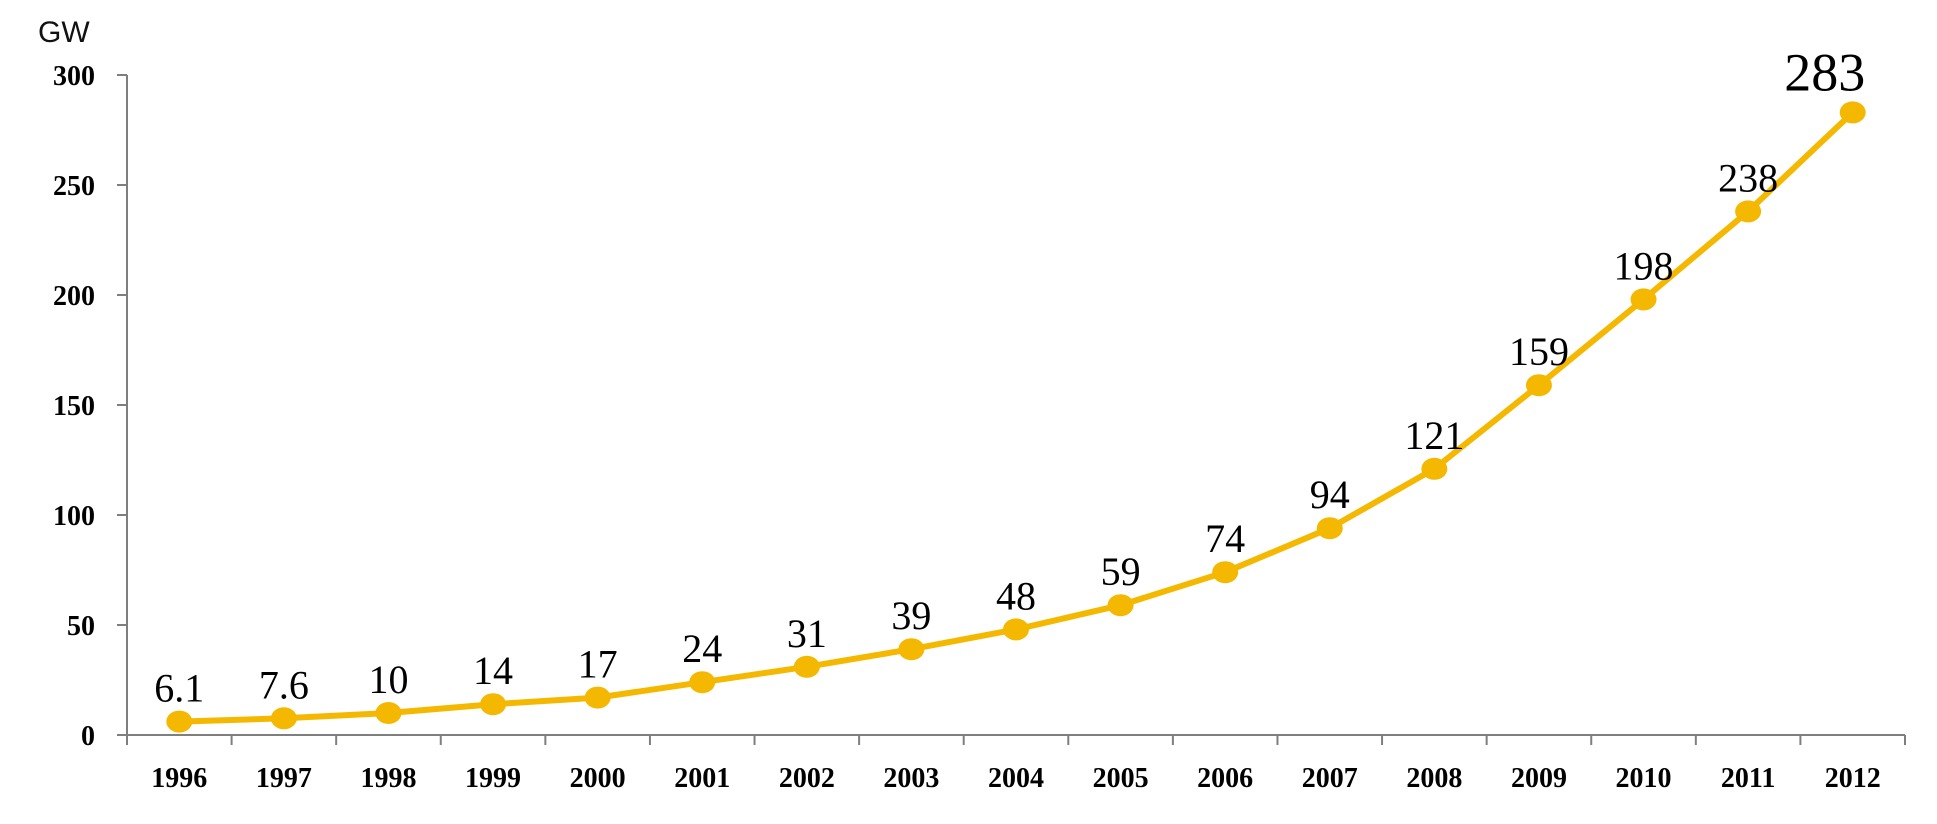 Image resolution: width=1937 pixels, height=824 pixels. I want to click on x-tick-label: 2001, so click(702, 778).